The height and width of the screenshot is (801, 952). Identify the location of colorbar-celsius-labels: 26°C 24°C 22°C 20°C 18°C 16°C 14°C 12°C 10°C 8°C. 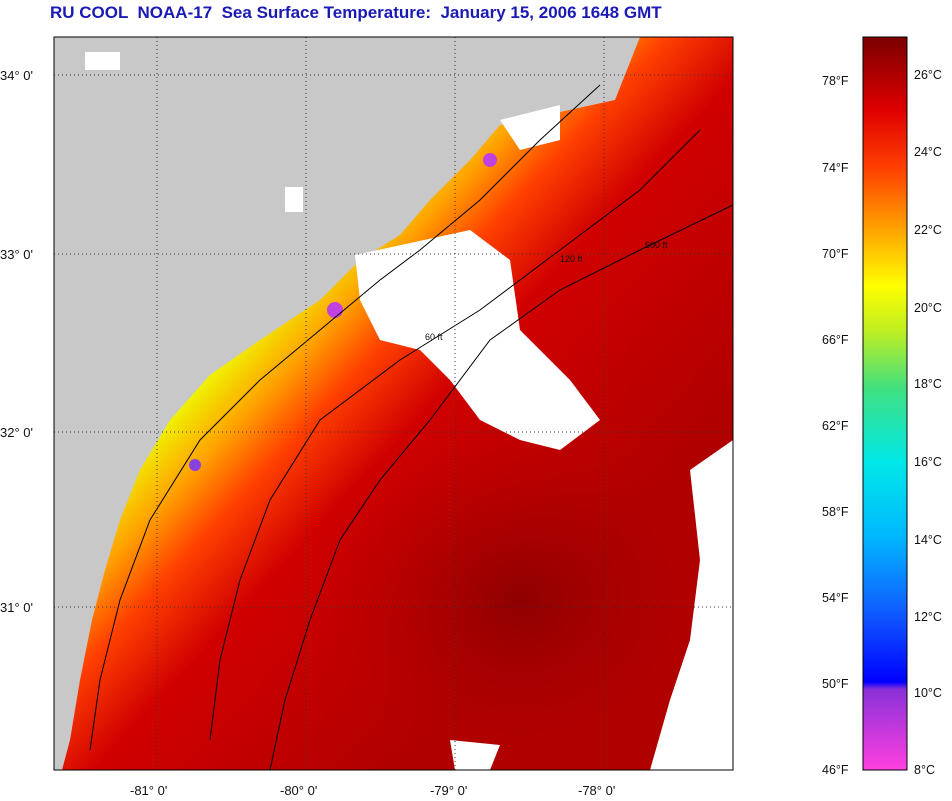
(928, 422).